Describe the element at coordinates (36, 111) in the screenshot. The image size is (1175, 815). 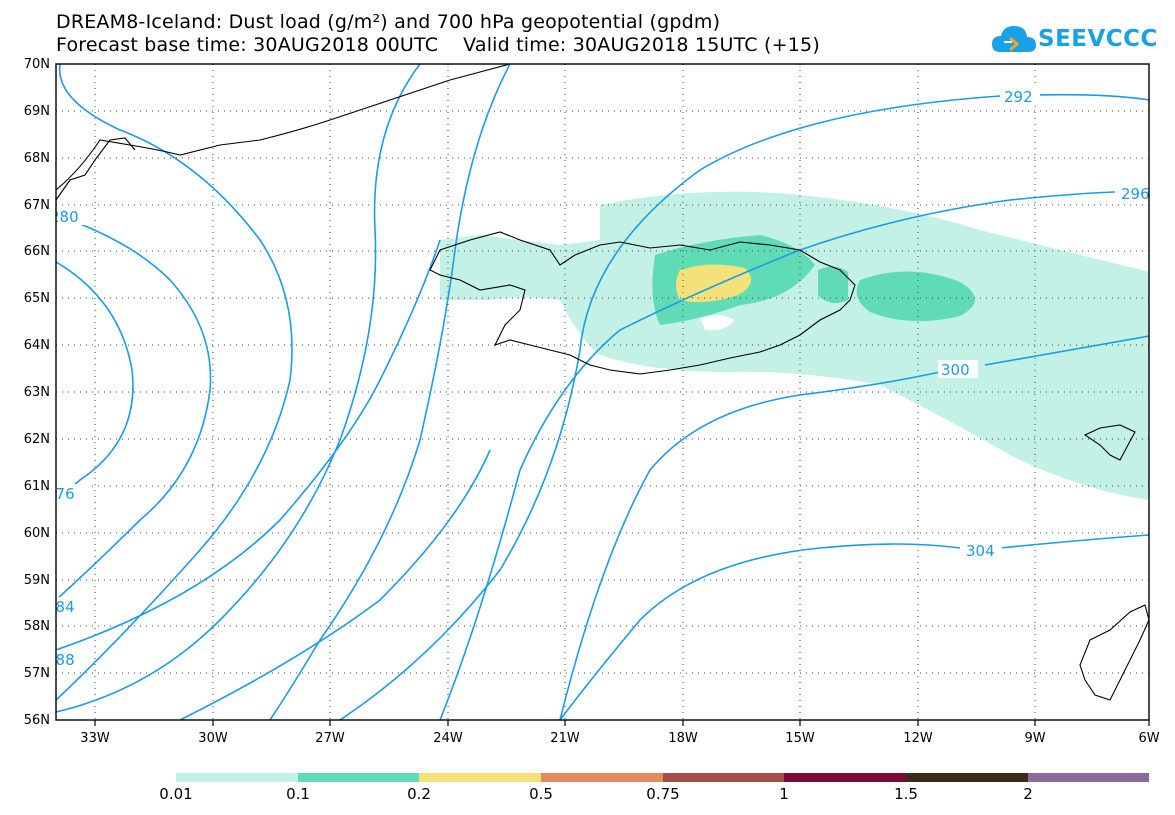
I see `lat-label: 69N` at that location.